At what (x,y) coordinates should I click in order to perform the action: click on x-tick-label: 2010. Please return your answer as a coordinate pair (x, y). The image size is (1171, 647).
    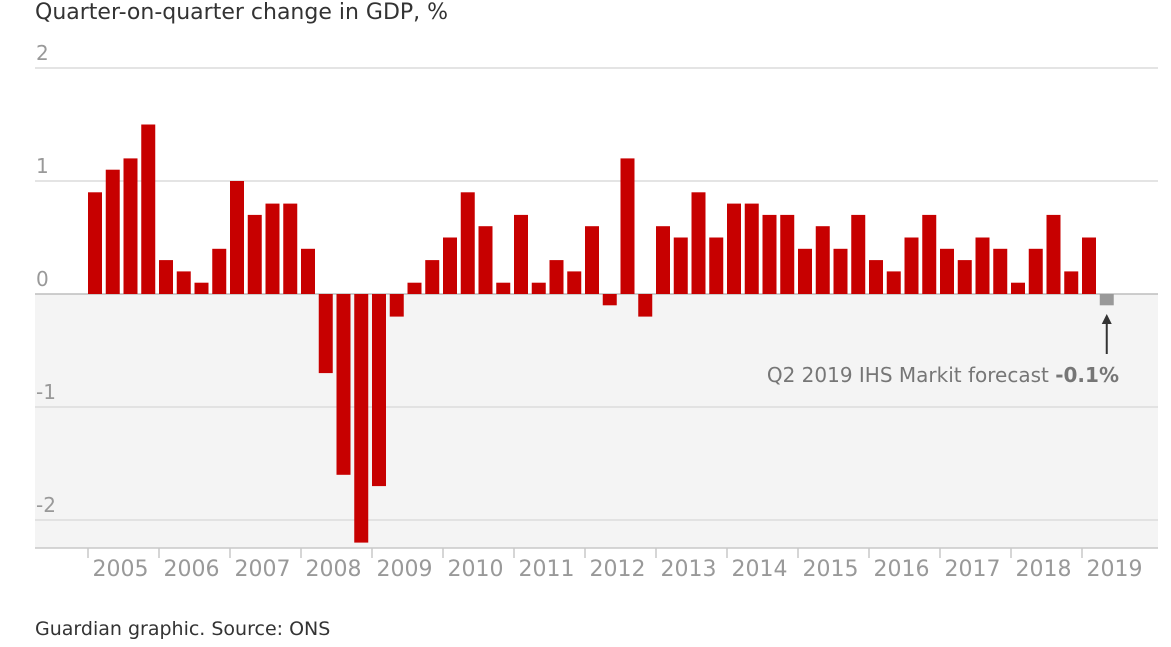
    Looking at the image, I should click on (476, 569).